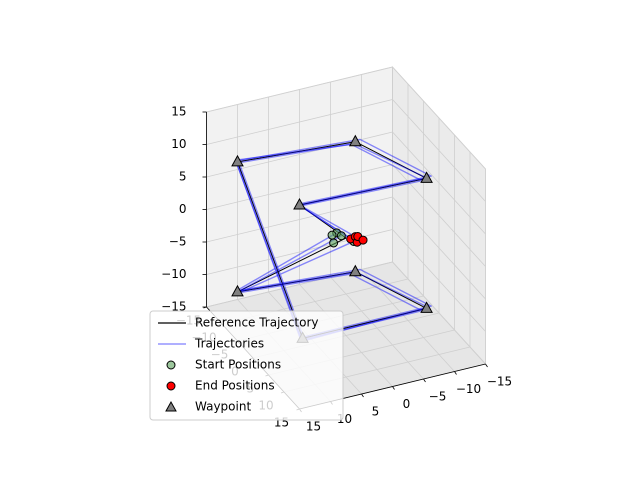  What do you see at coordinates (238, 365) in the screenshot?
I see `legend-label: Start Positions` at bounding box center [238, 365].